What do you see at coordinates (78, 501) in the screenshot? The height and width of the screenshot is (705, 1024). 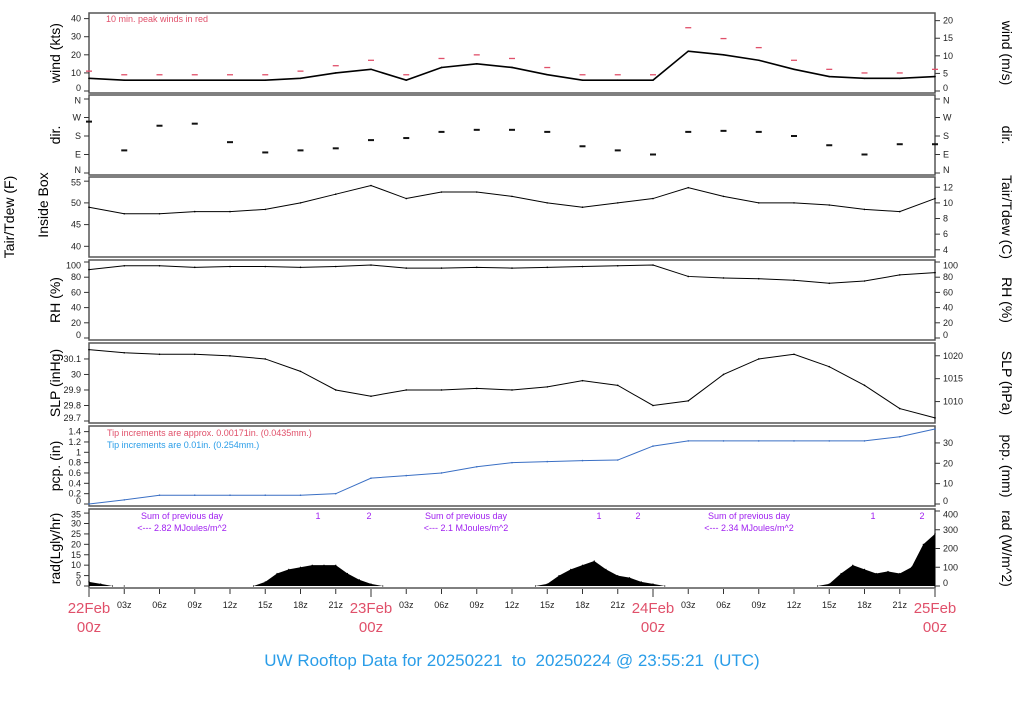 I see `pcp-left-tick-label: 0` at bounding box center [78, 501].